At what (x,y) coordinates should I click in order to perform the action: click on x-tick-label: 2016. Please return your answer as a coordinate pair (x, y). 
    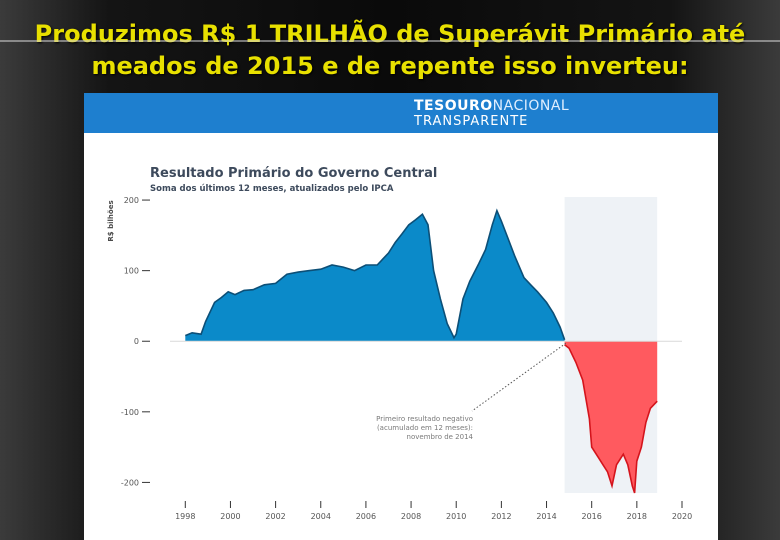
    Looking at the image, I should click on (592, 516).